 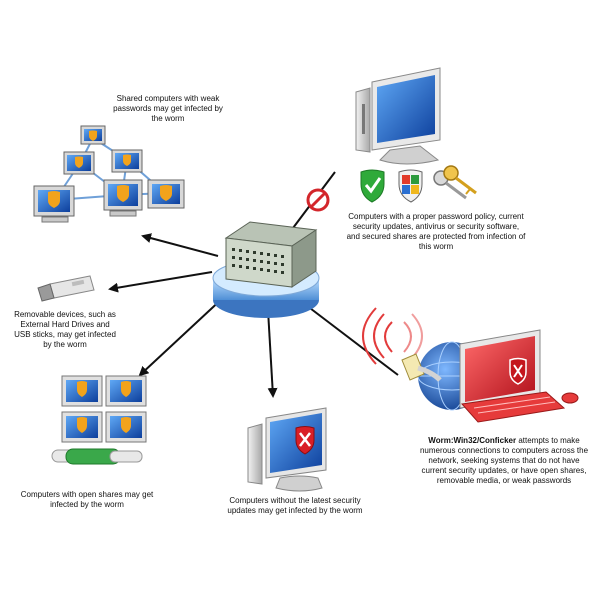 I want to click on unpatched-computer, so click(x=287, y=449).